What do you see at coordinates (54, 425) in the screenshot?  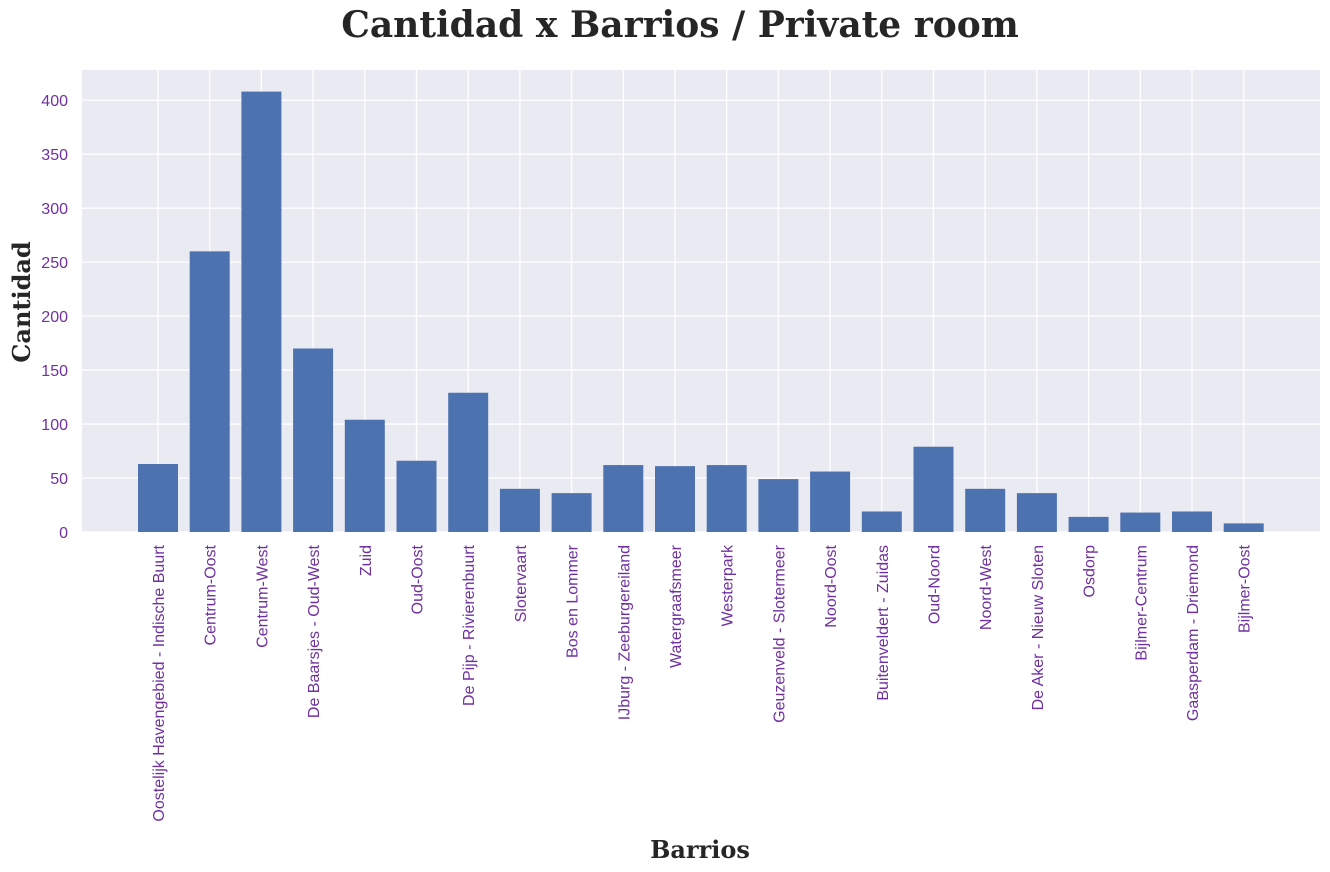 I see `y-tick-label: 100` at bounding box center [54, 425].